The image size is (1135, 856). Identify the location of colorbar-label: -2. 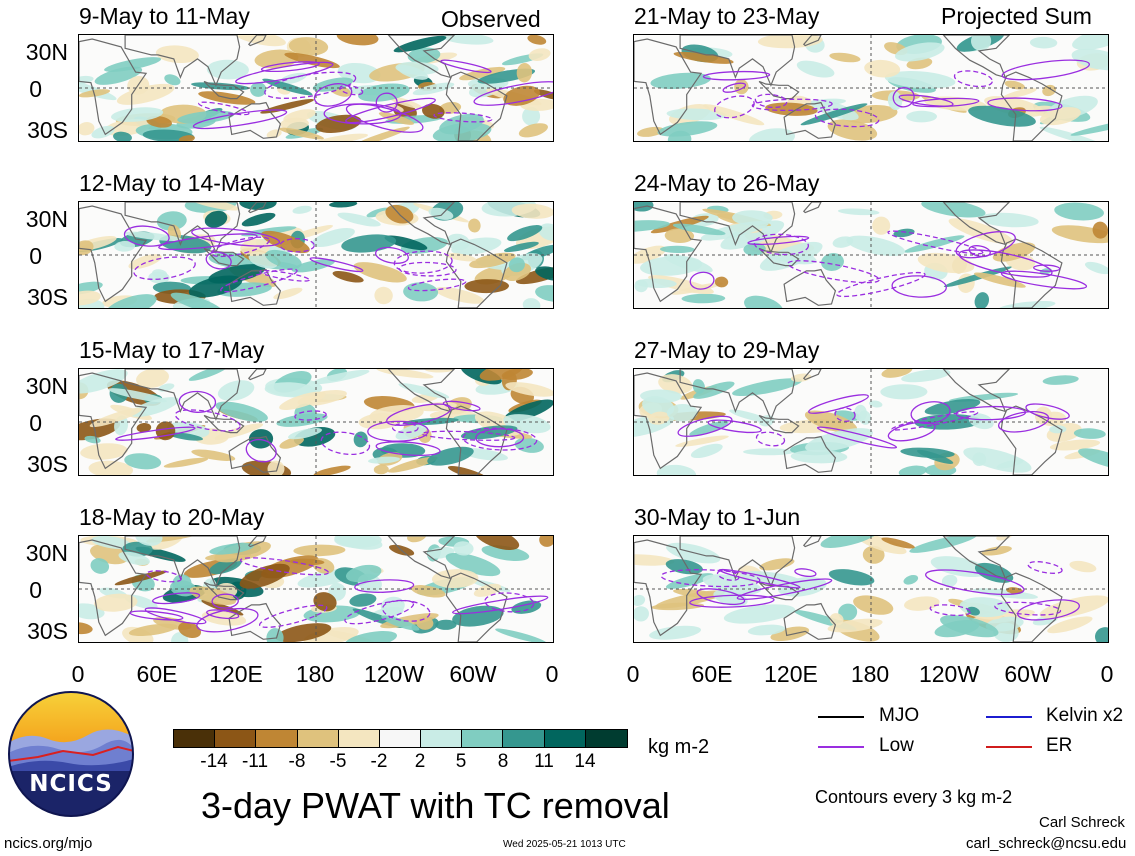
(379, 761).